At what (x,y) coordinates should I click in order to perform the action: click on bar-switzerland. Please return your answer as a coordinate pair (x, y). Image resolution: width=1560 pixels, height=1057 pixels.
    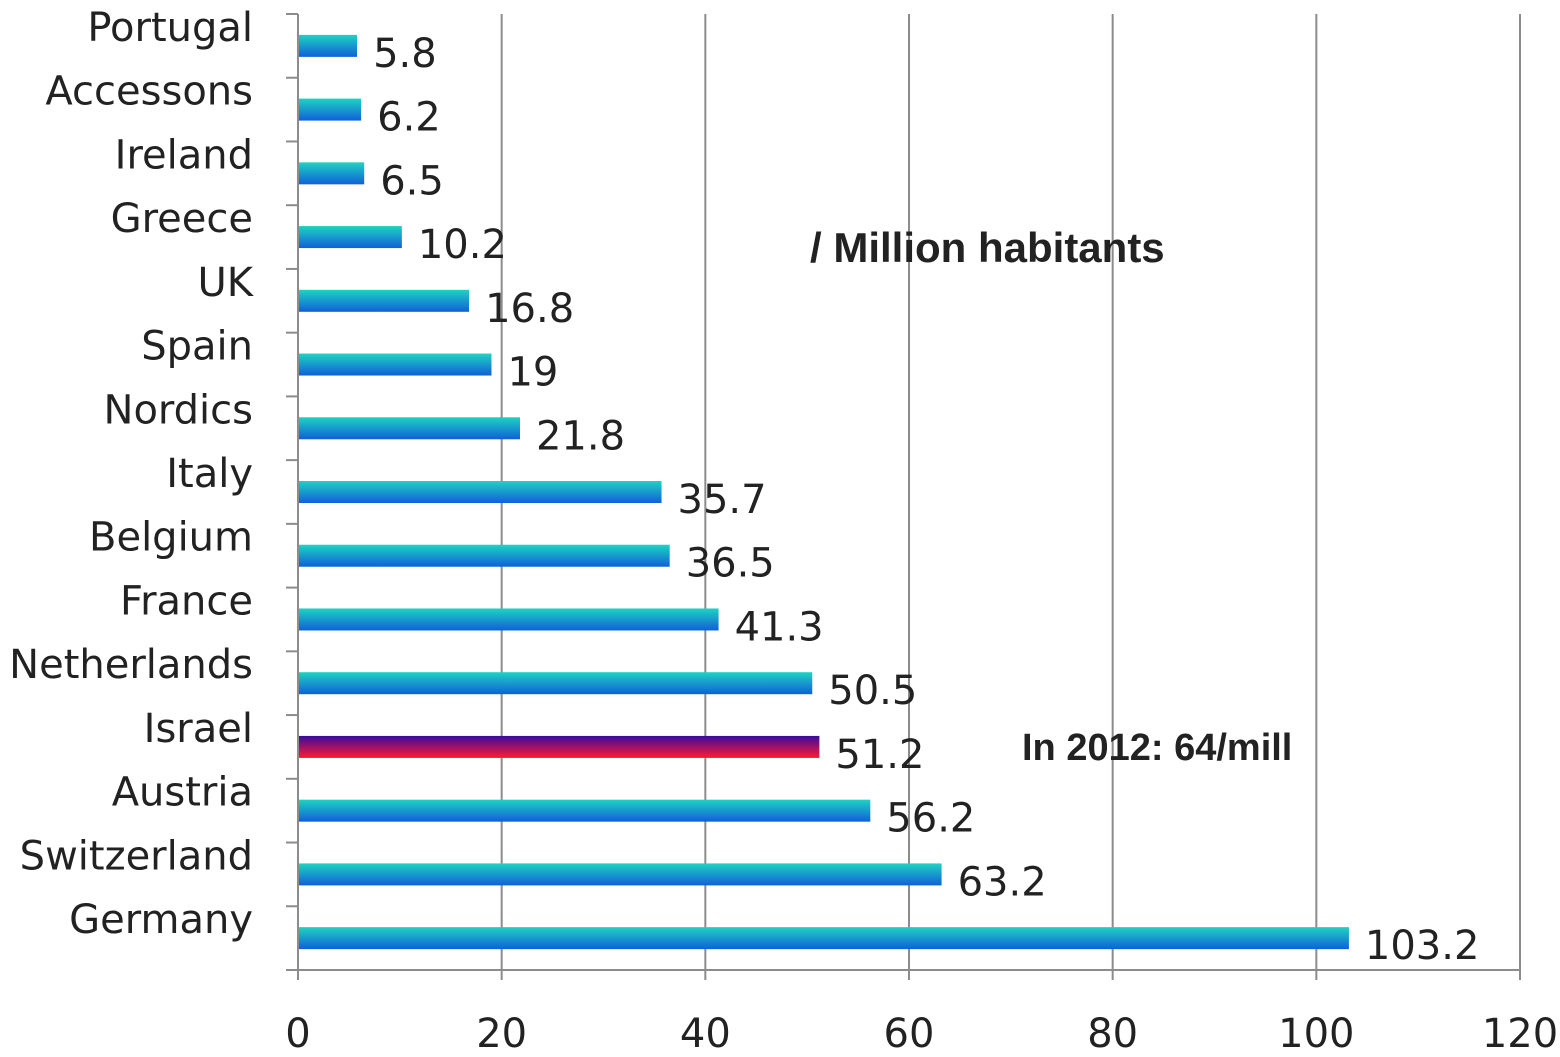
    Looking at the image, I should click on (620, 874).